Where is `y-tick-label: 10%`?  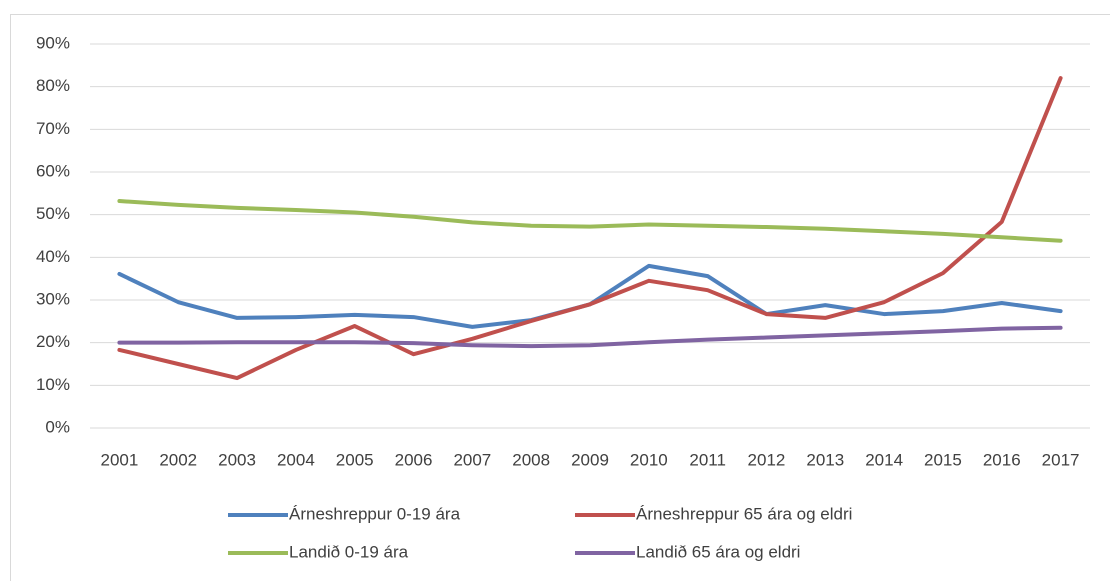 y-tick-label: 10% is located at coordinates (53, 384).